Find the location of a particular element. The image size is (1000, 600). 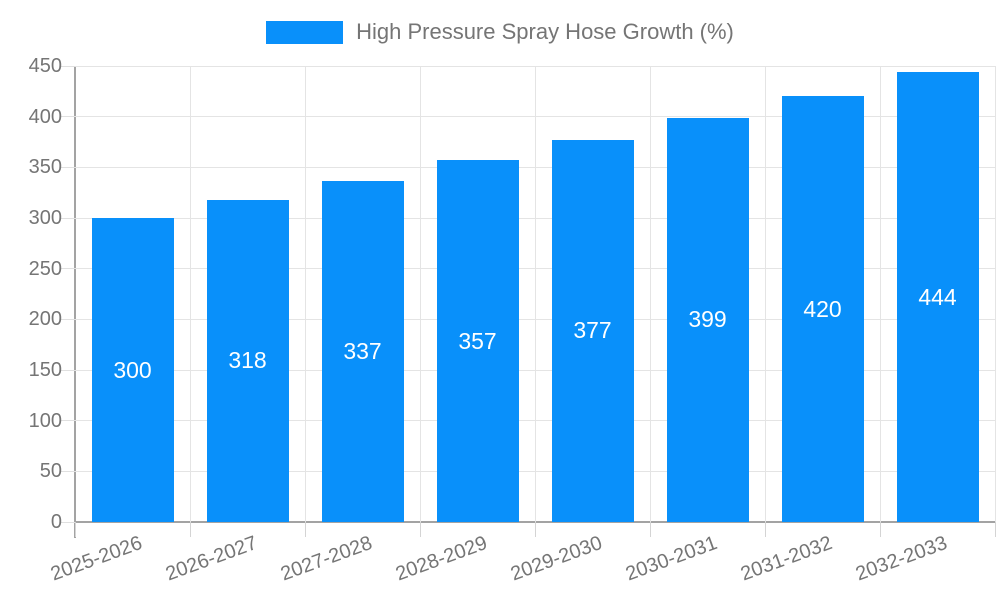

bar: 399 is located at coordinates (707, 319).